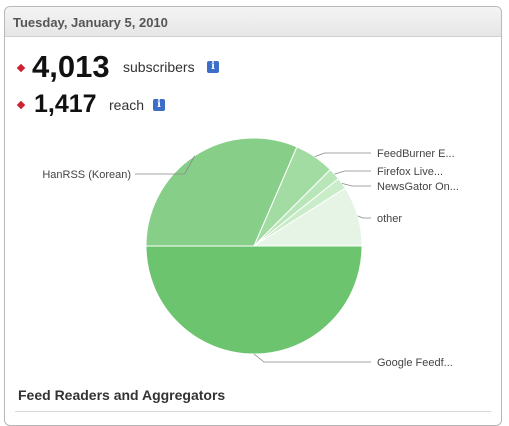  I want to click on leader-line-firefox-live, so click(352, 172).